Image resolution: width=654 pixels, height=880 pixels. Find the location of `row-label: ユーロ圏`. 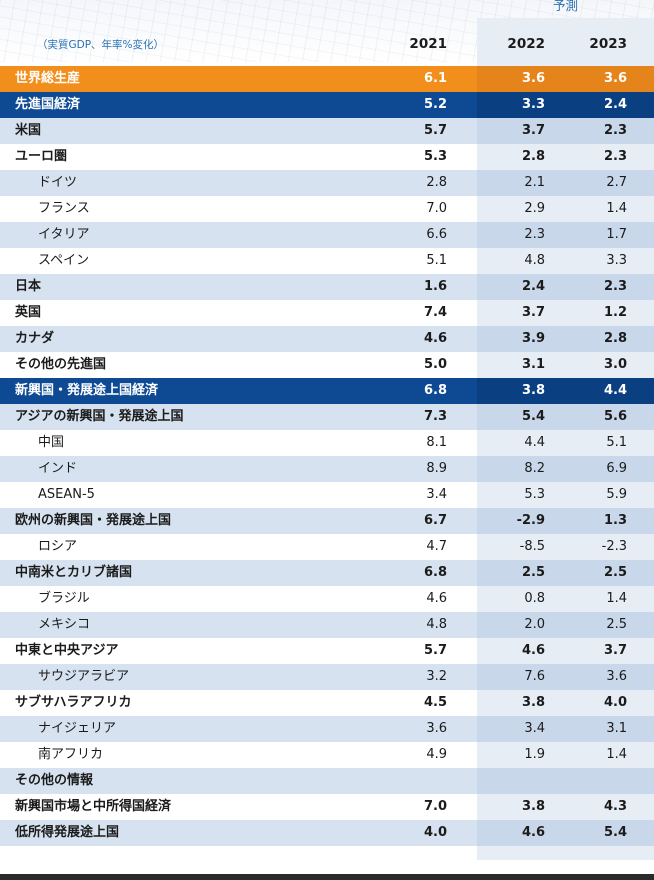

row-label: ユーロ圏 is located at coordinates (41, 156).